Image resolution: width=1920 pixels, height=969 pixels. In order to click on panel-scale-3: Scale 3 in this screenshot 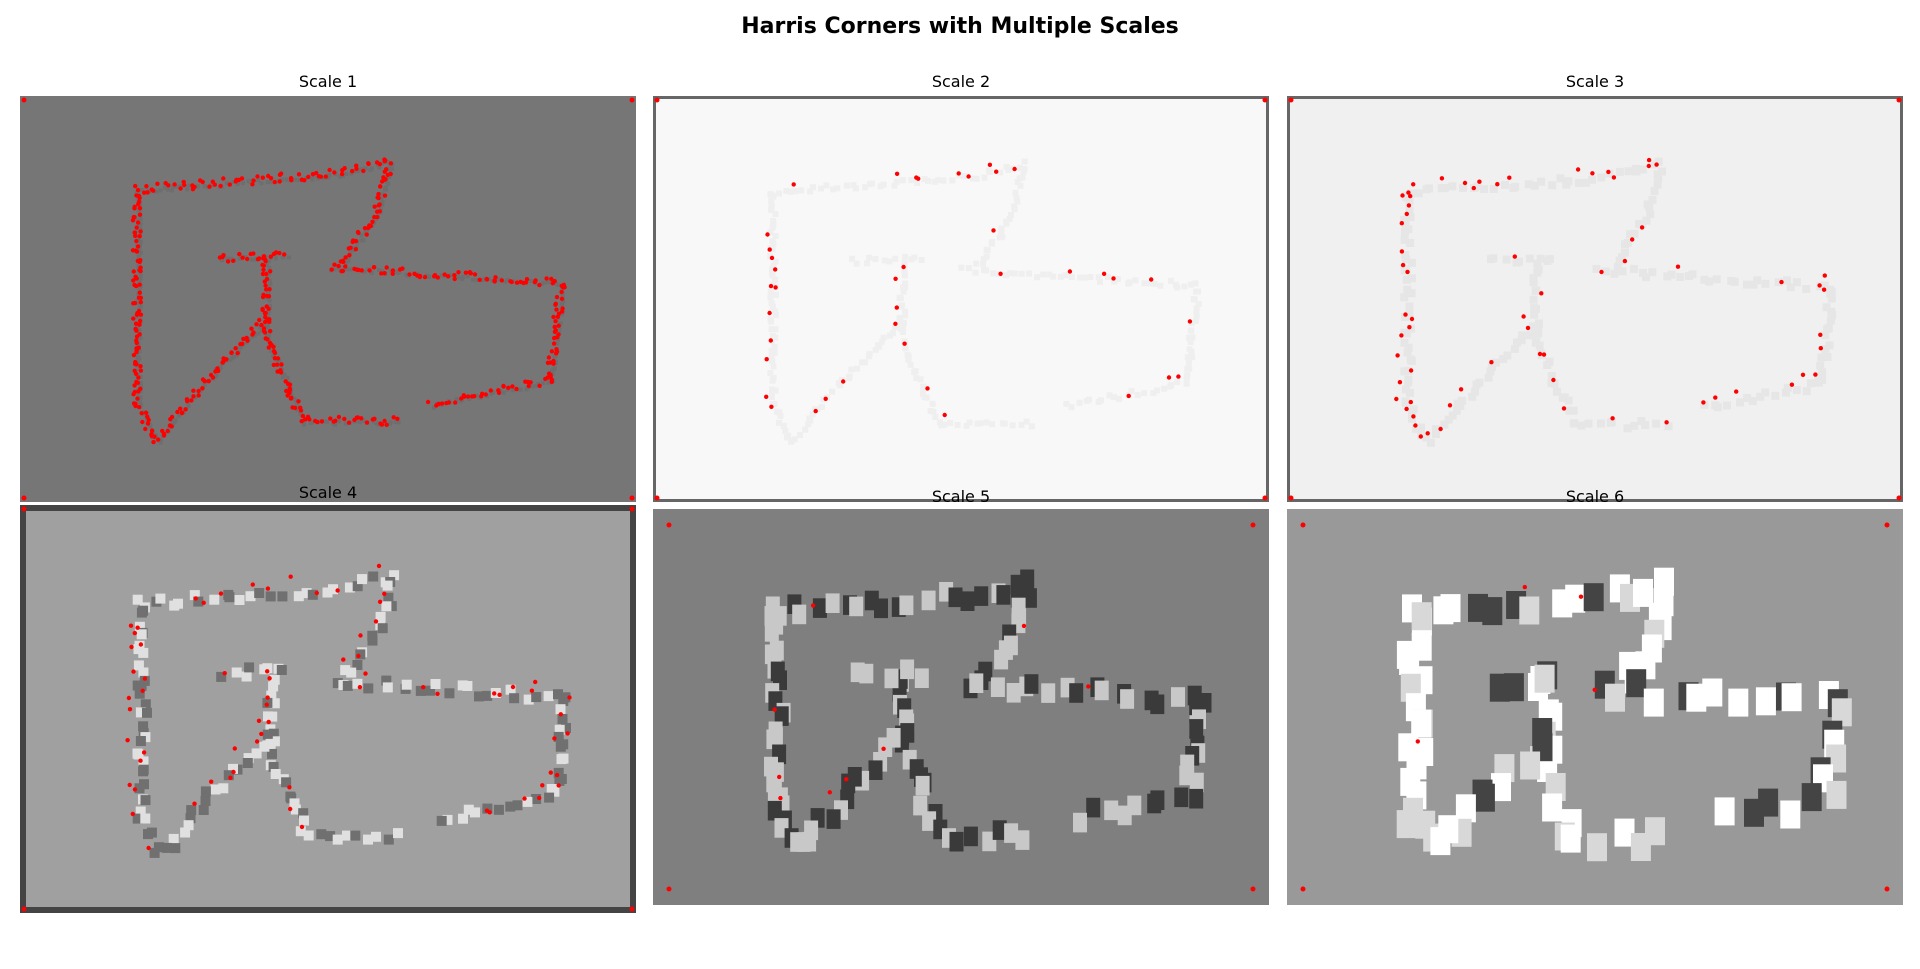, I will do `click(1595, 287)`.